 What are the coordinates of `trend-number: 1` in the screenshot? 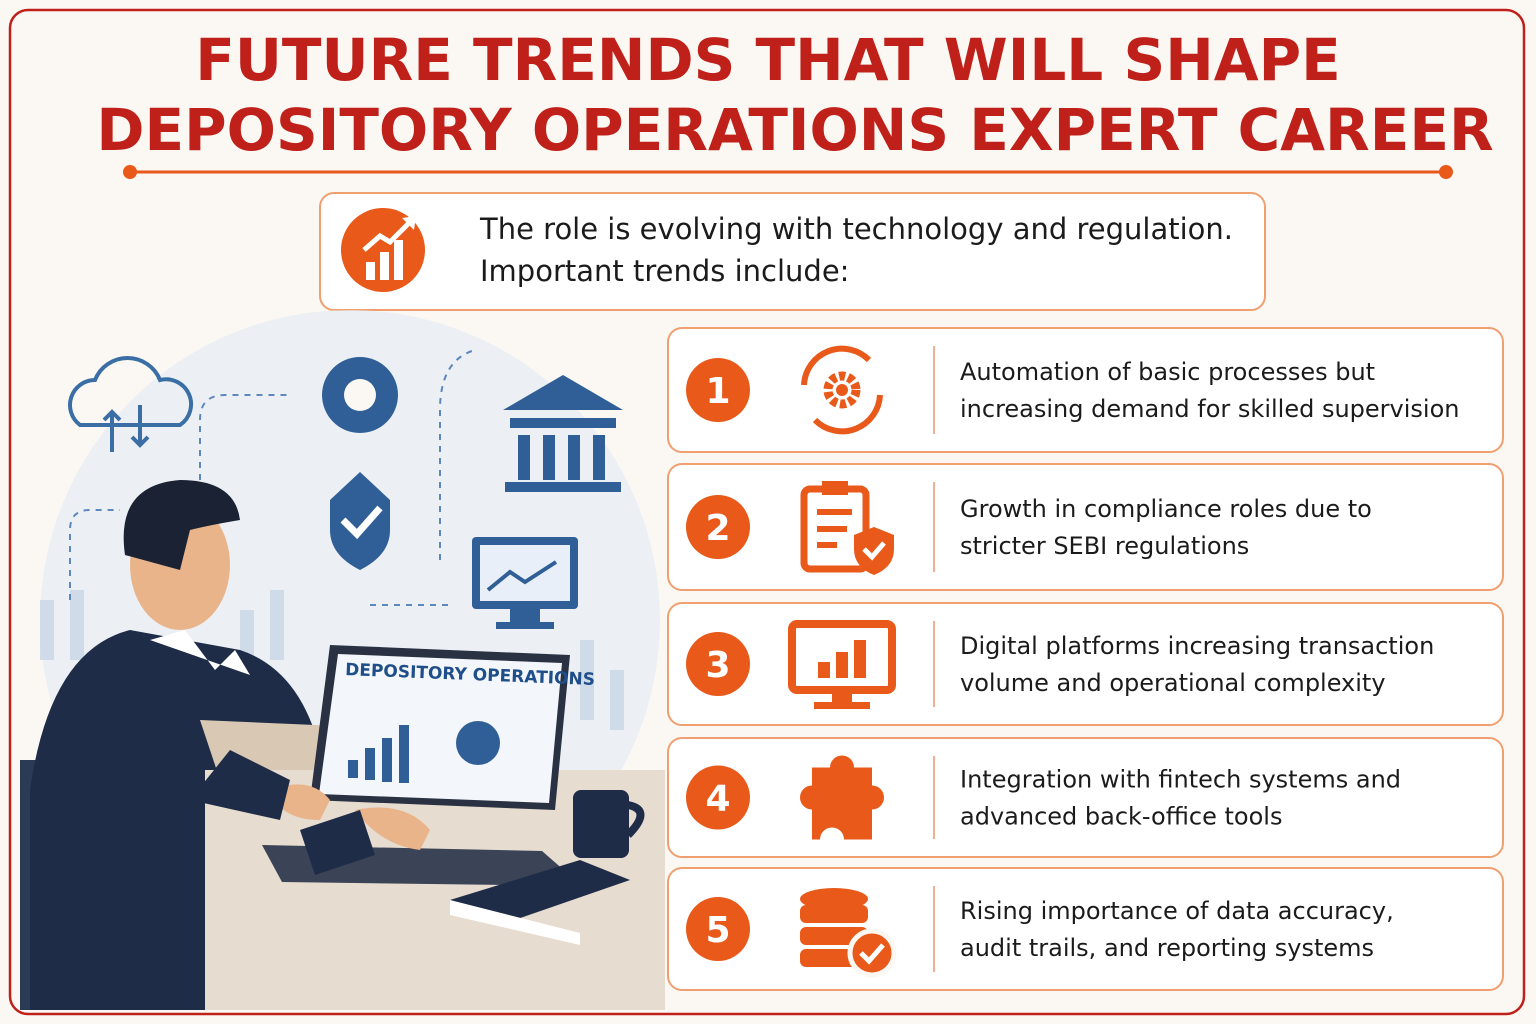 It's located at (717, 391).